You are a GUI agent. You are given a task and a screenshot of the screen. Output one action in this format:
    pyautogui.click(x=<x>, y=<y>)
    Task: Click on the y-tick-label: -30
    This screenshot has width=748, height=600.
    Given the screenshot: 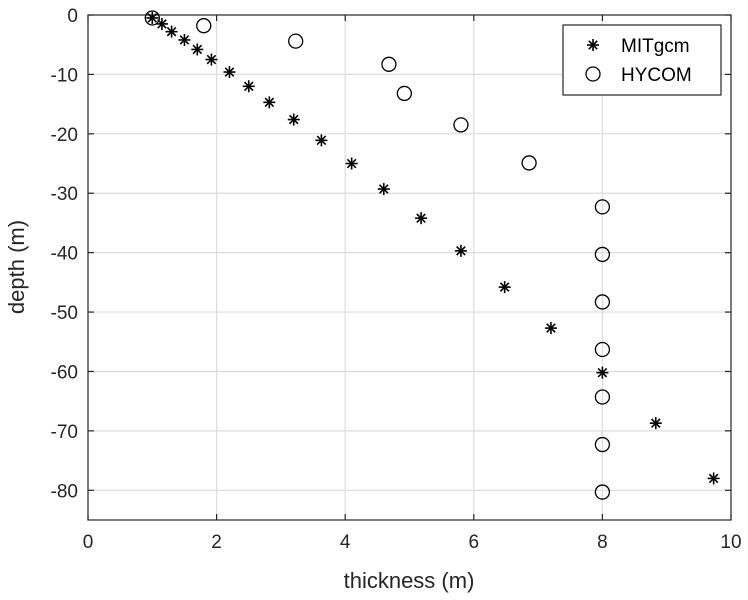 What is the action you would take?
    pyautogui.click(x=64, y=194)
    